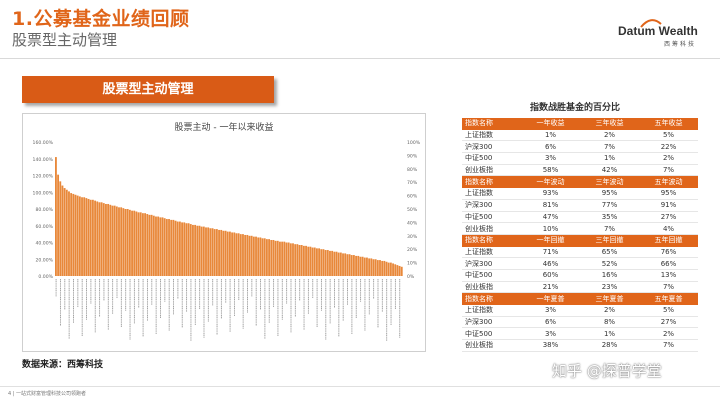 This screenshot has height=405, width=720. Describe the element at coordinates (580, 193) in the screenshot. I see `table-row: 上证指数 93% 95% 95%` at that location.